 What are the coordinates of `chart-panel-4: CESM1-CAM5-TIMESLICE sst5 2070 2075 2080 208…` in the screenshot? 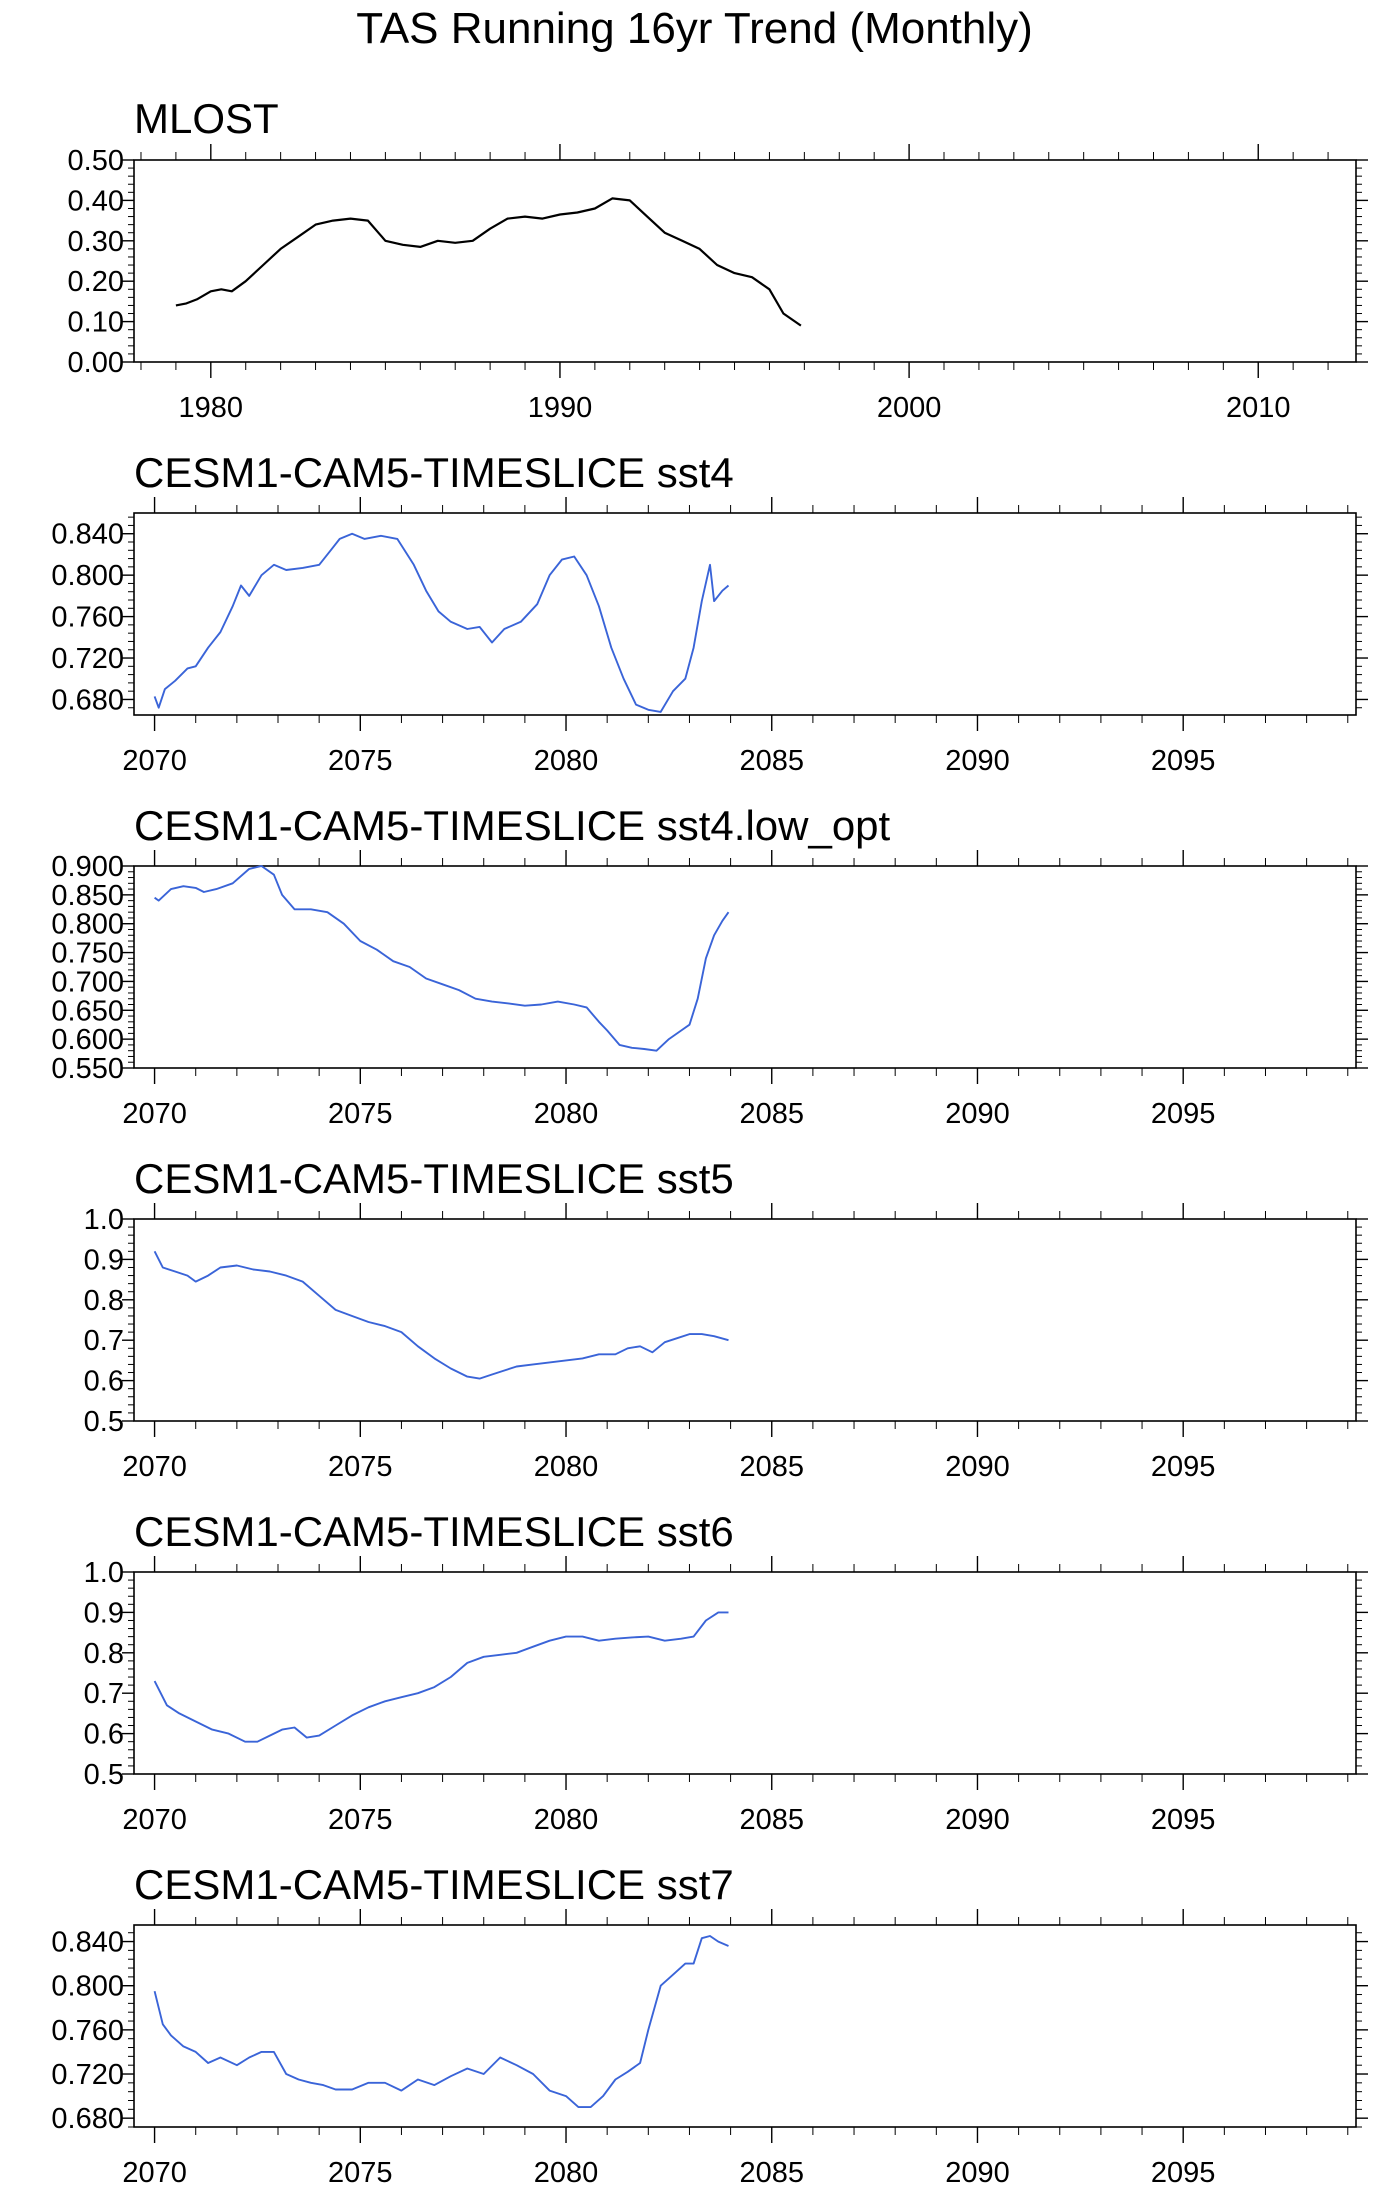 It's located at (726, 1319).